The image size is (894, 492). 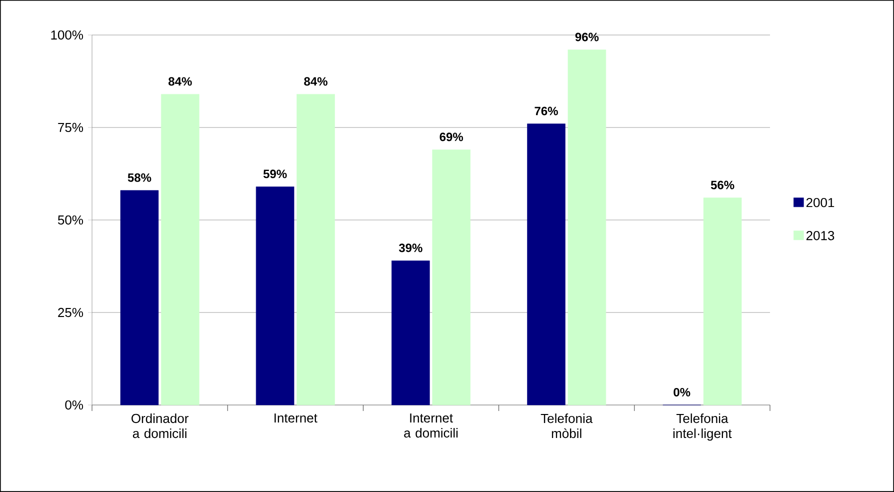 What do you see at coordinates (296, 418) in the screenshot?
I see `x-tick-label: Internet` at bounding box center [296, 418].